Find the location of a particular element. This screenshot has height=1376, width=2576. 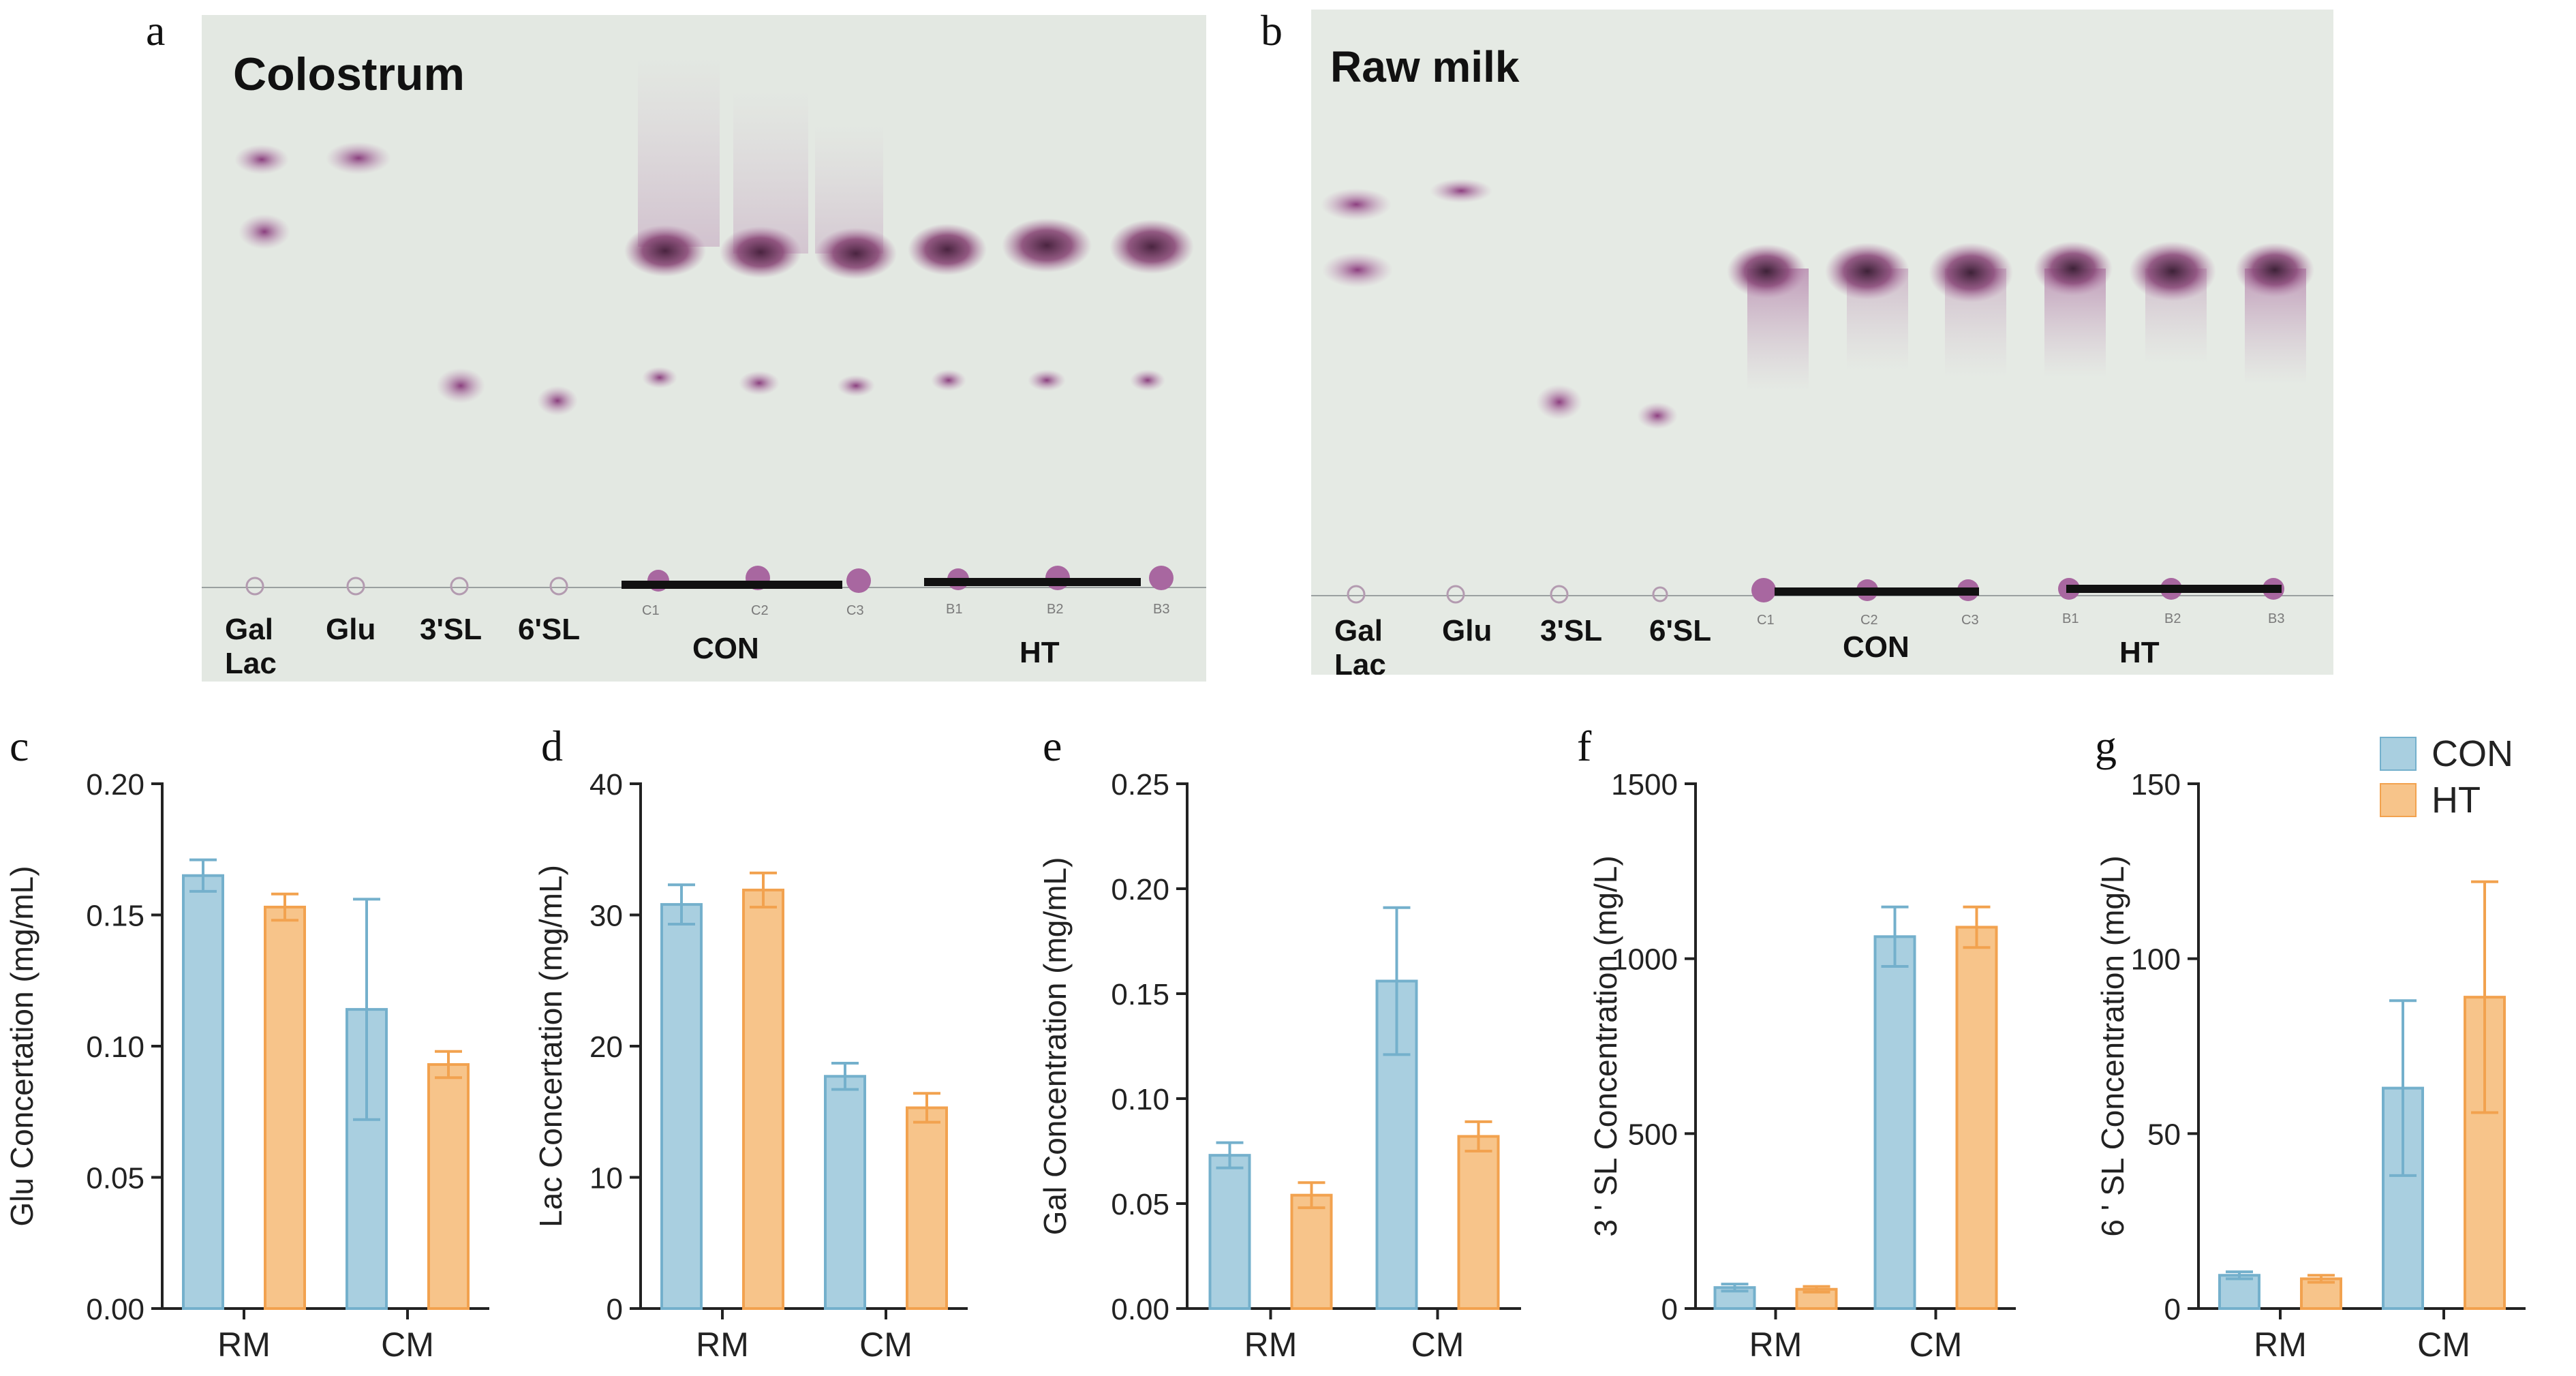

y-axis-label: Lac Concertation (mg/mL) is located at coordinates (550, 1046).